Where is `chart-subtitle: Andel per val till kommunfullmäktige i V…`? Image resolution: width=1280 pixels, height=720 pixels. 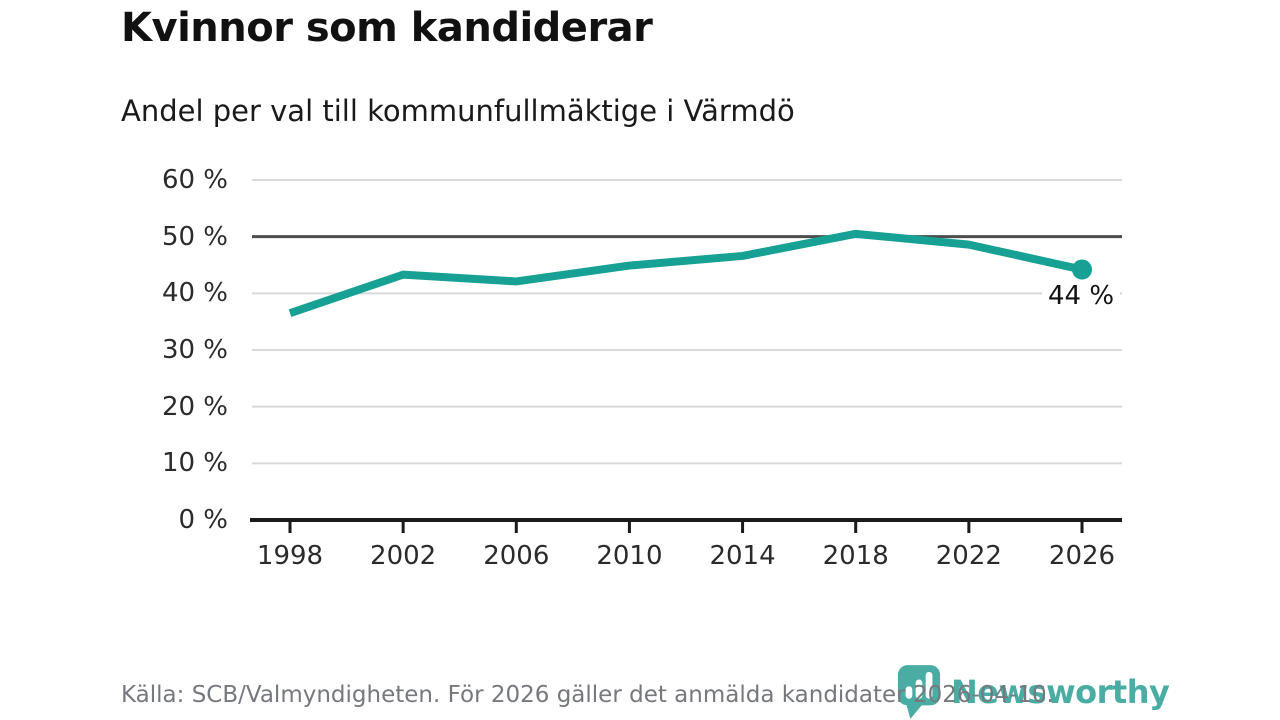 chart-subtitle: Andel per val till kommunfullmäktige i V… is located at coordinates (458, 111).